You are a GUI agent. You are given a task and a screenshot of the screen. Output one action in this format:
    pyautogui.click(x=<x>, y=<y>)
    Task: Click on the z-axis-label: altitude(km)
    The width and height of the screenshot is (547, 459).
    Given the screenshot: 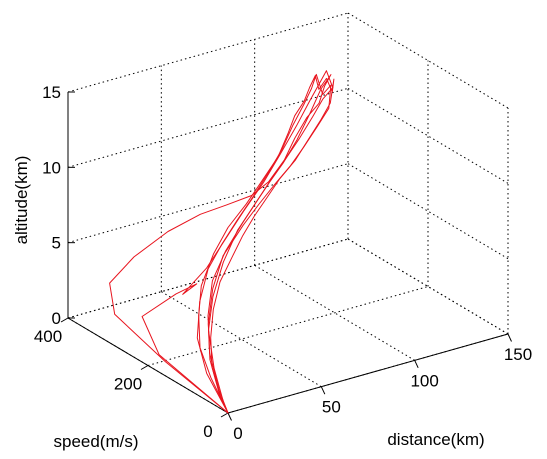 What is the action you would take?
    pyautogui.click(x=21, y=200)
    